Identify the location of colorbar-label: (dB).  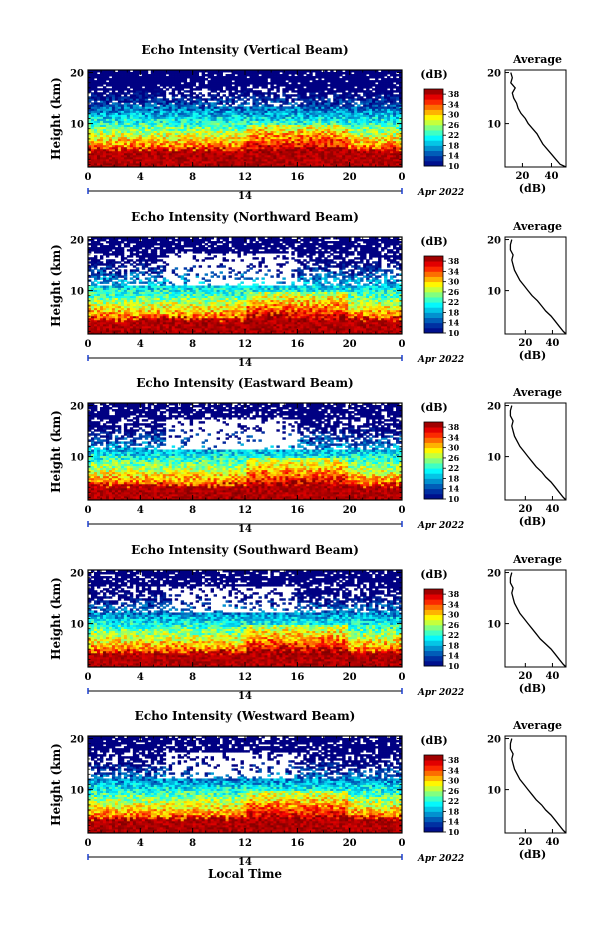
(433, 241).